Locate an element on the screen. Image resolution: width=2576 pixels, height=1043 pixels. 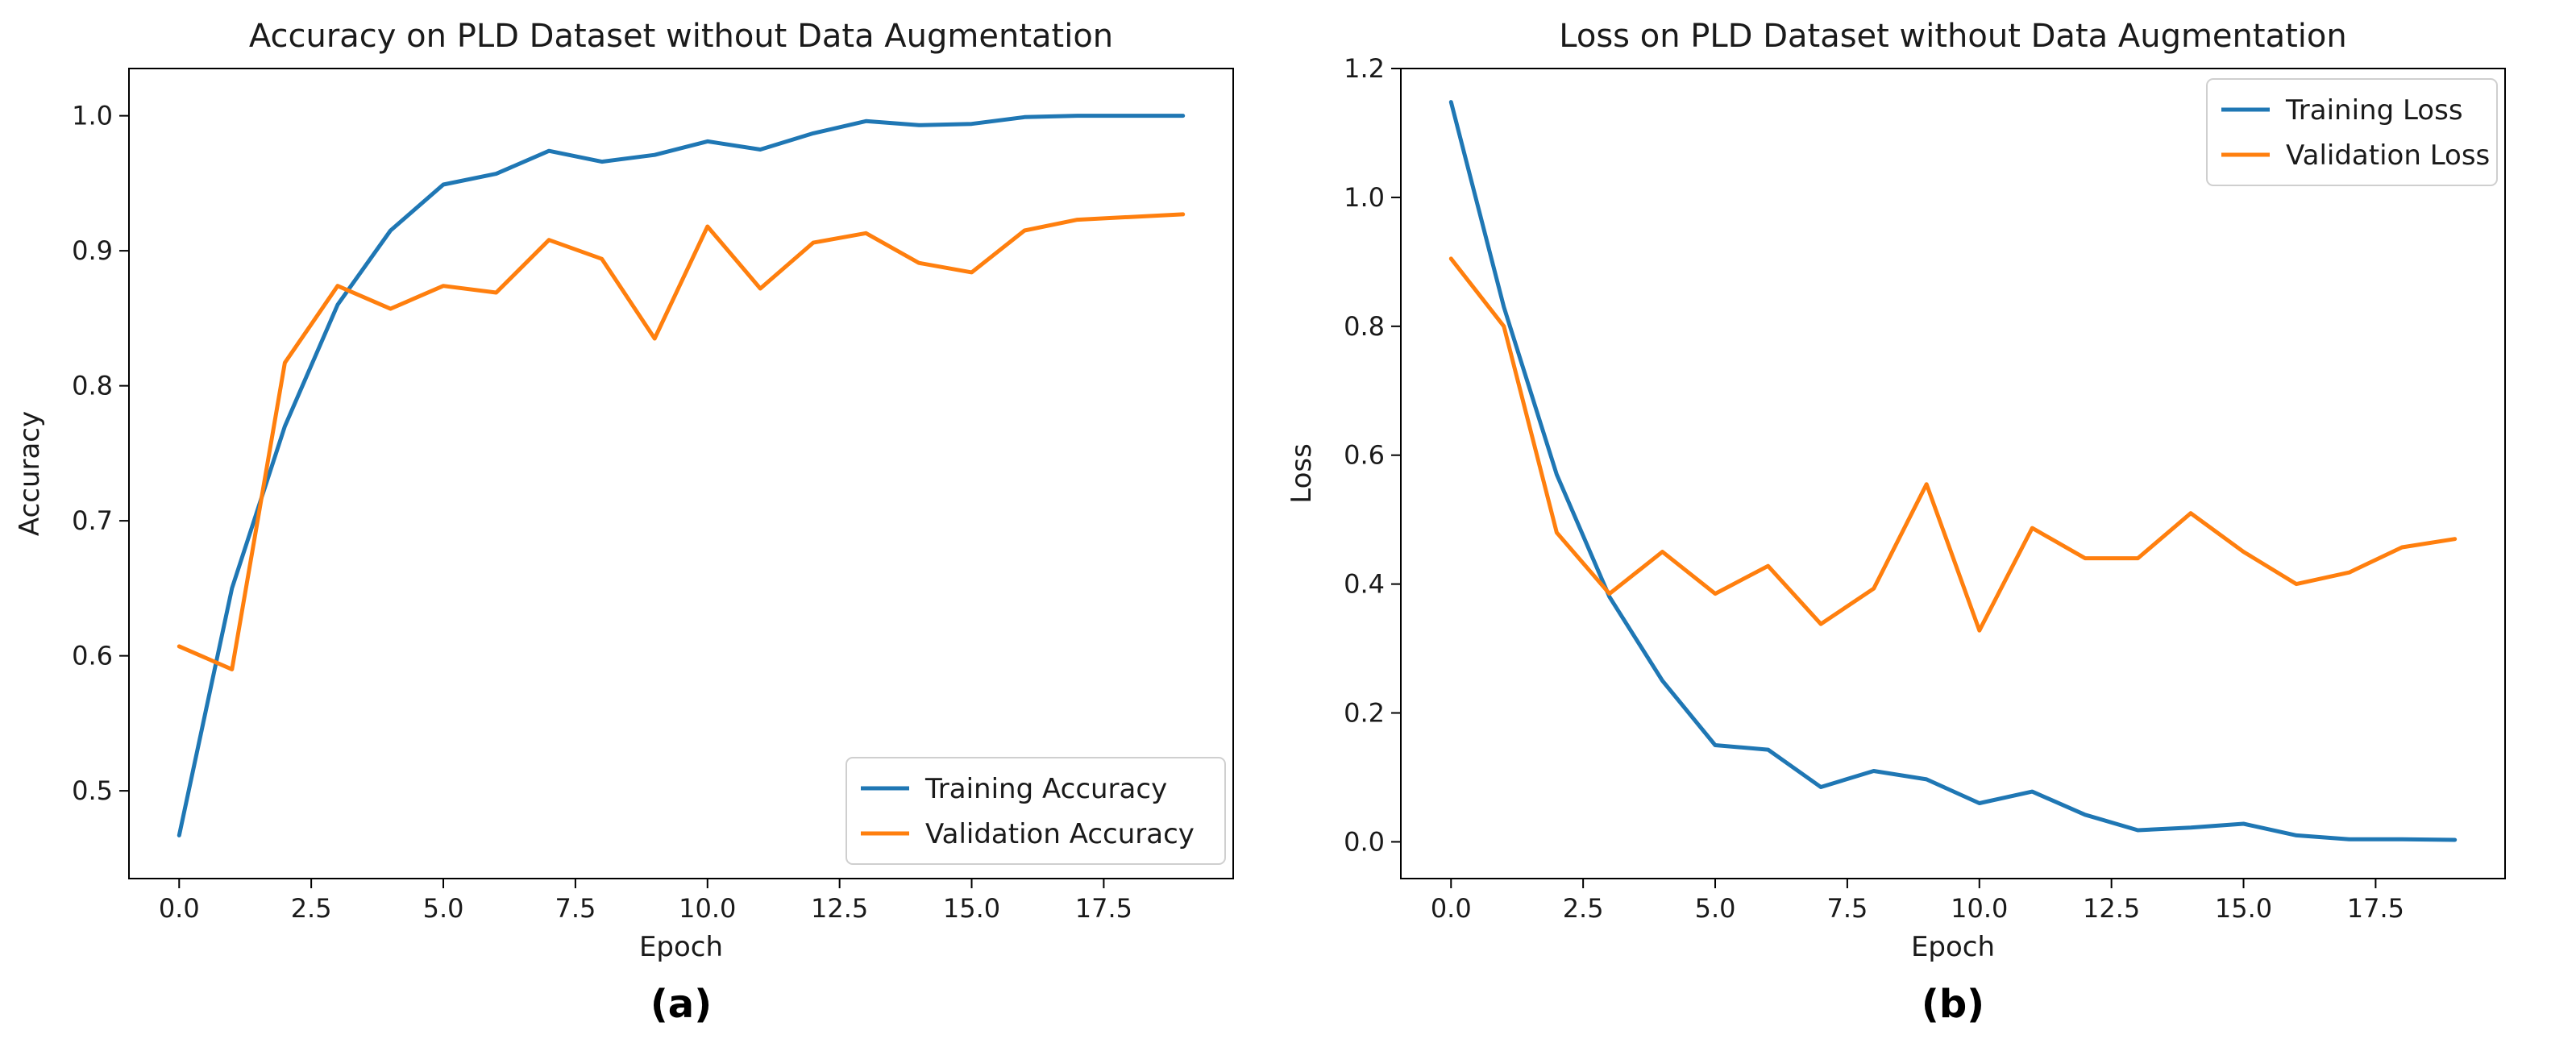
legend: Training Accuracy Validation Accuracy is located at coordinates (1036, 811).